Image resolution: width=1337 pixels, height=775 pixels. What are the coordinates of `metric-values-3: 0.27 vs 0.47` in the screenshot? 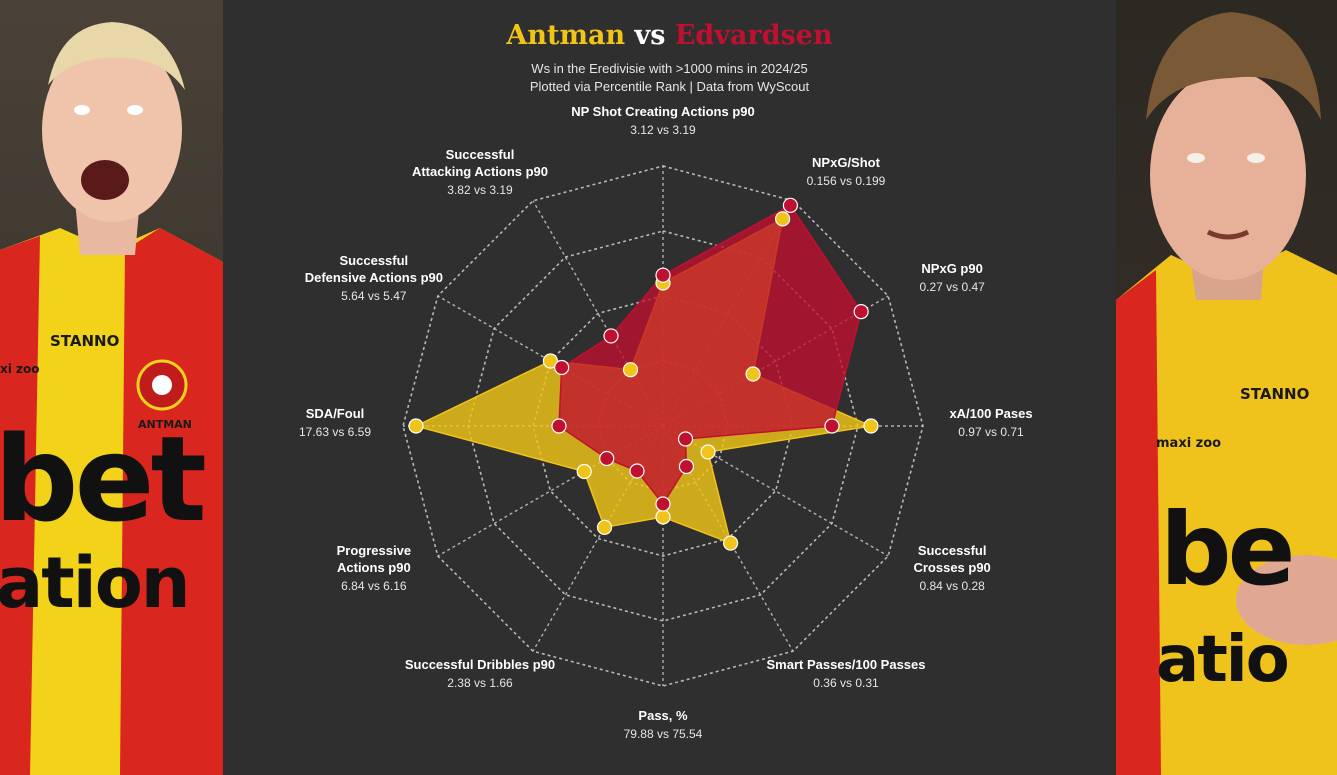 It's located at (952, 287).